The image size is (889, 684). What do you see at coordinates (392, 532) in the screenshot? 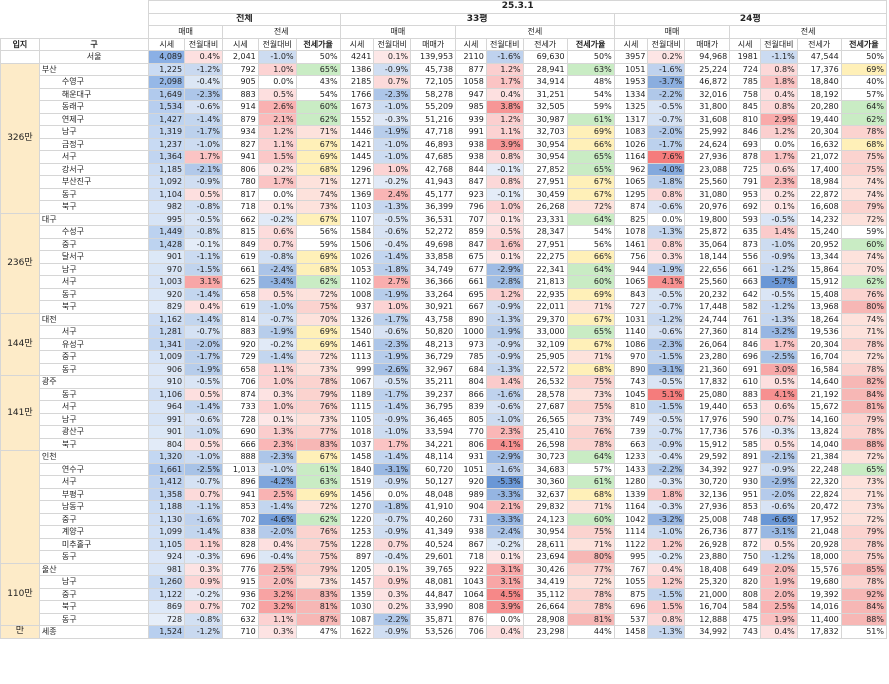
I see `cell-value: -0.9%` at bounding box center [392, 532].